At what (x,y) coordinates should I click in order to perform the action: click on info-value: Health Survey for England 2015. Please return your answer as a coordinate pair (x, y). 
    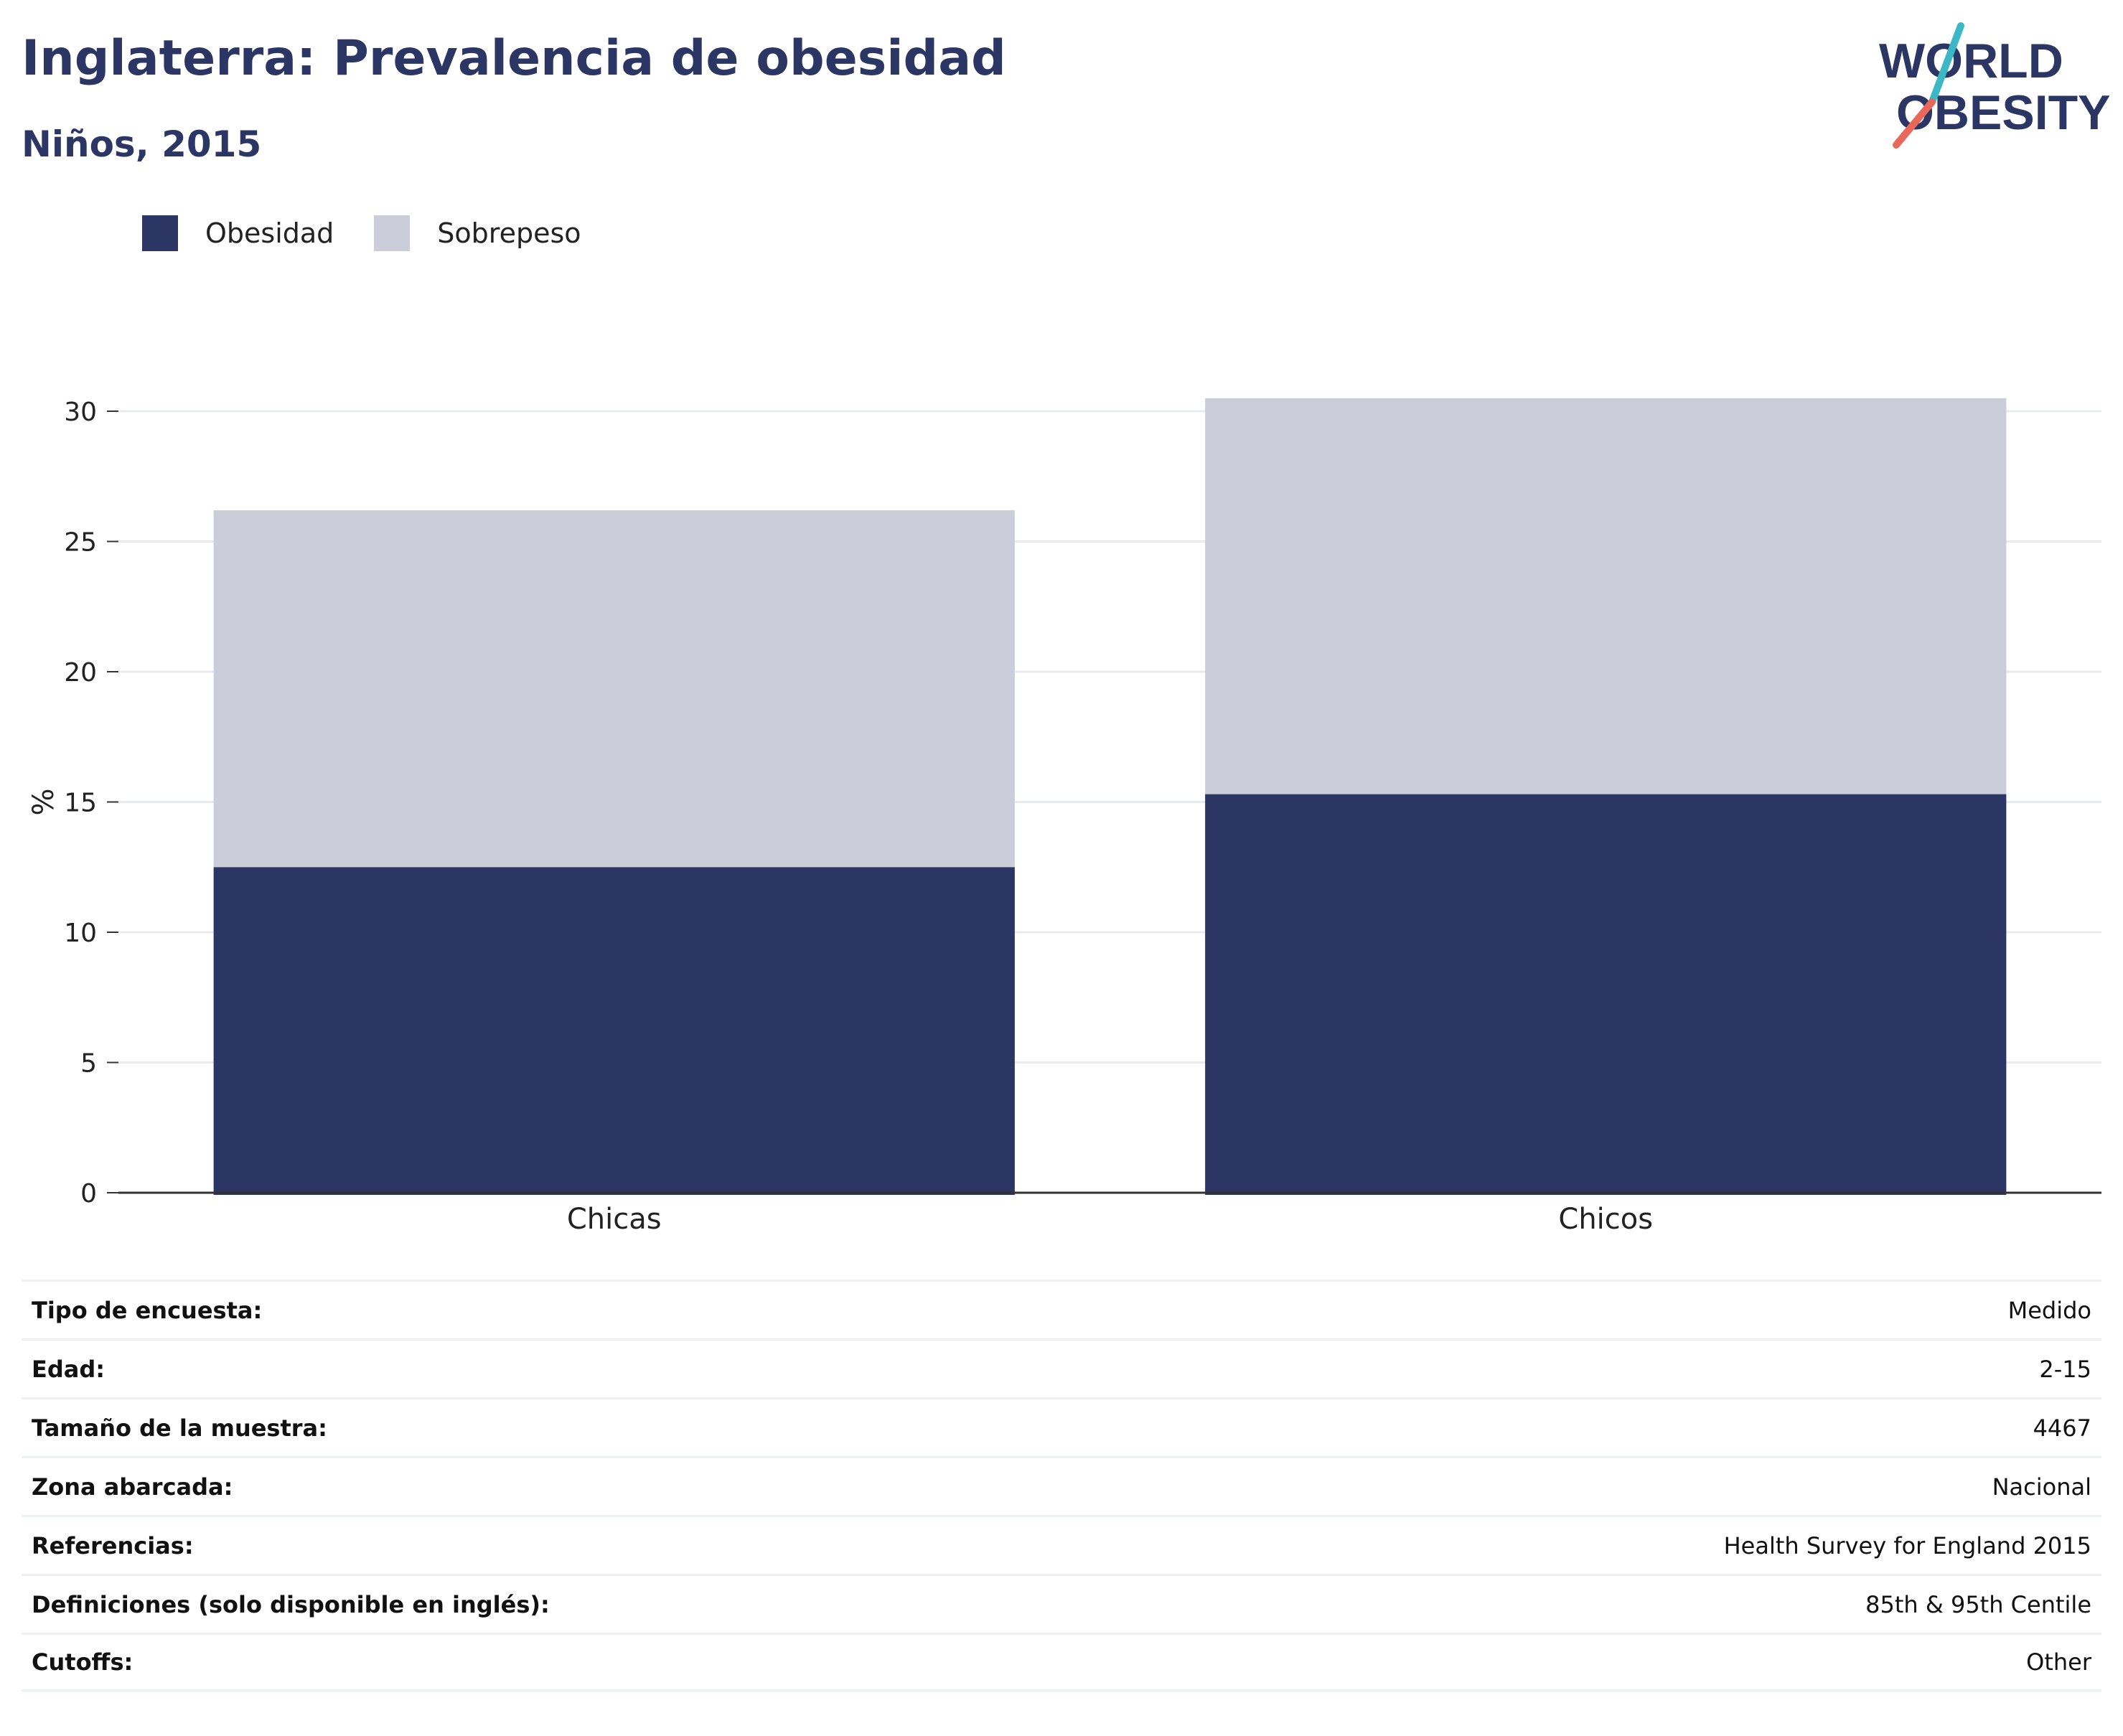
    Looking at the image, I should click on (1907, 1545).